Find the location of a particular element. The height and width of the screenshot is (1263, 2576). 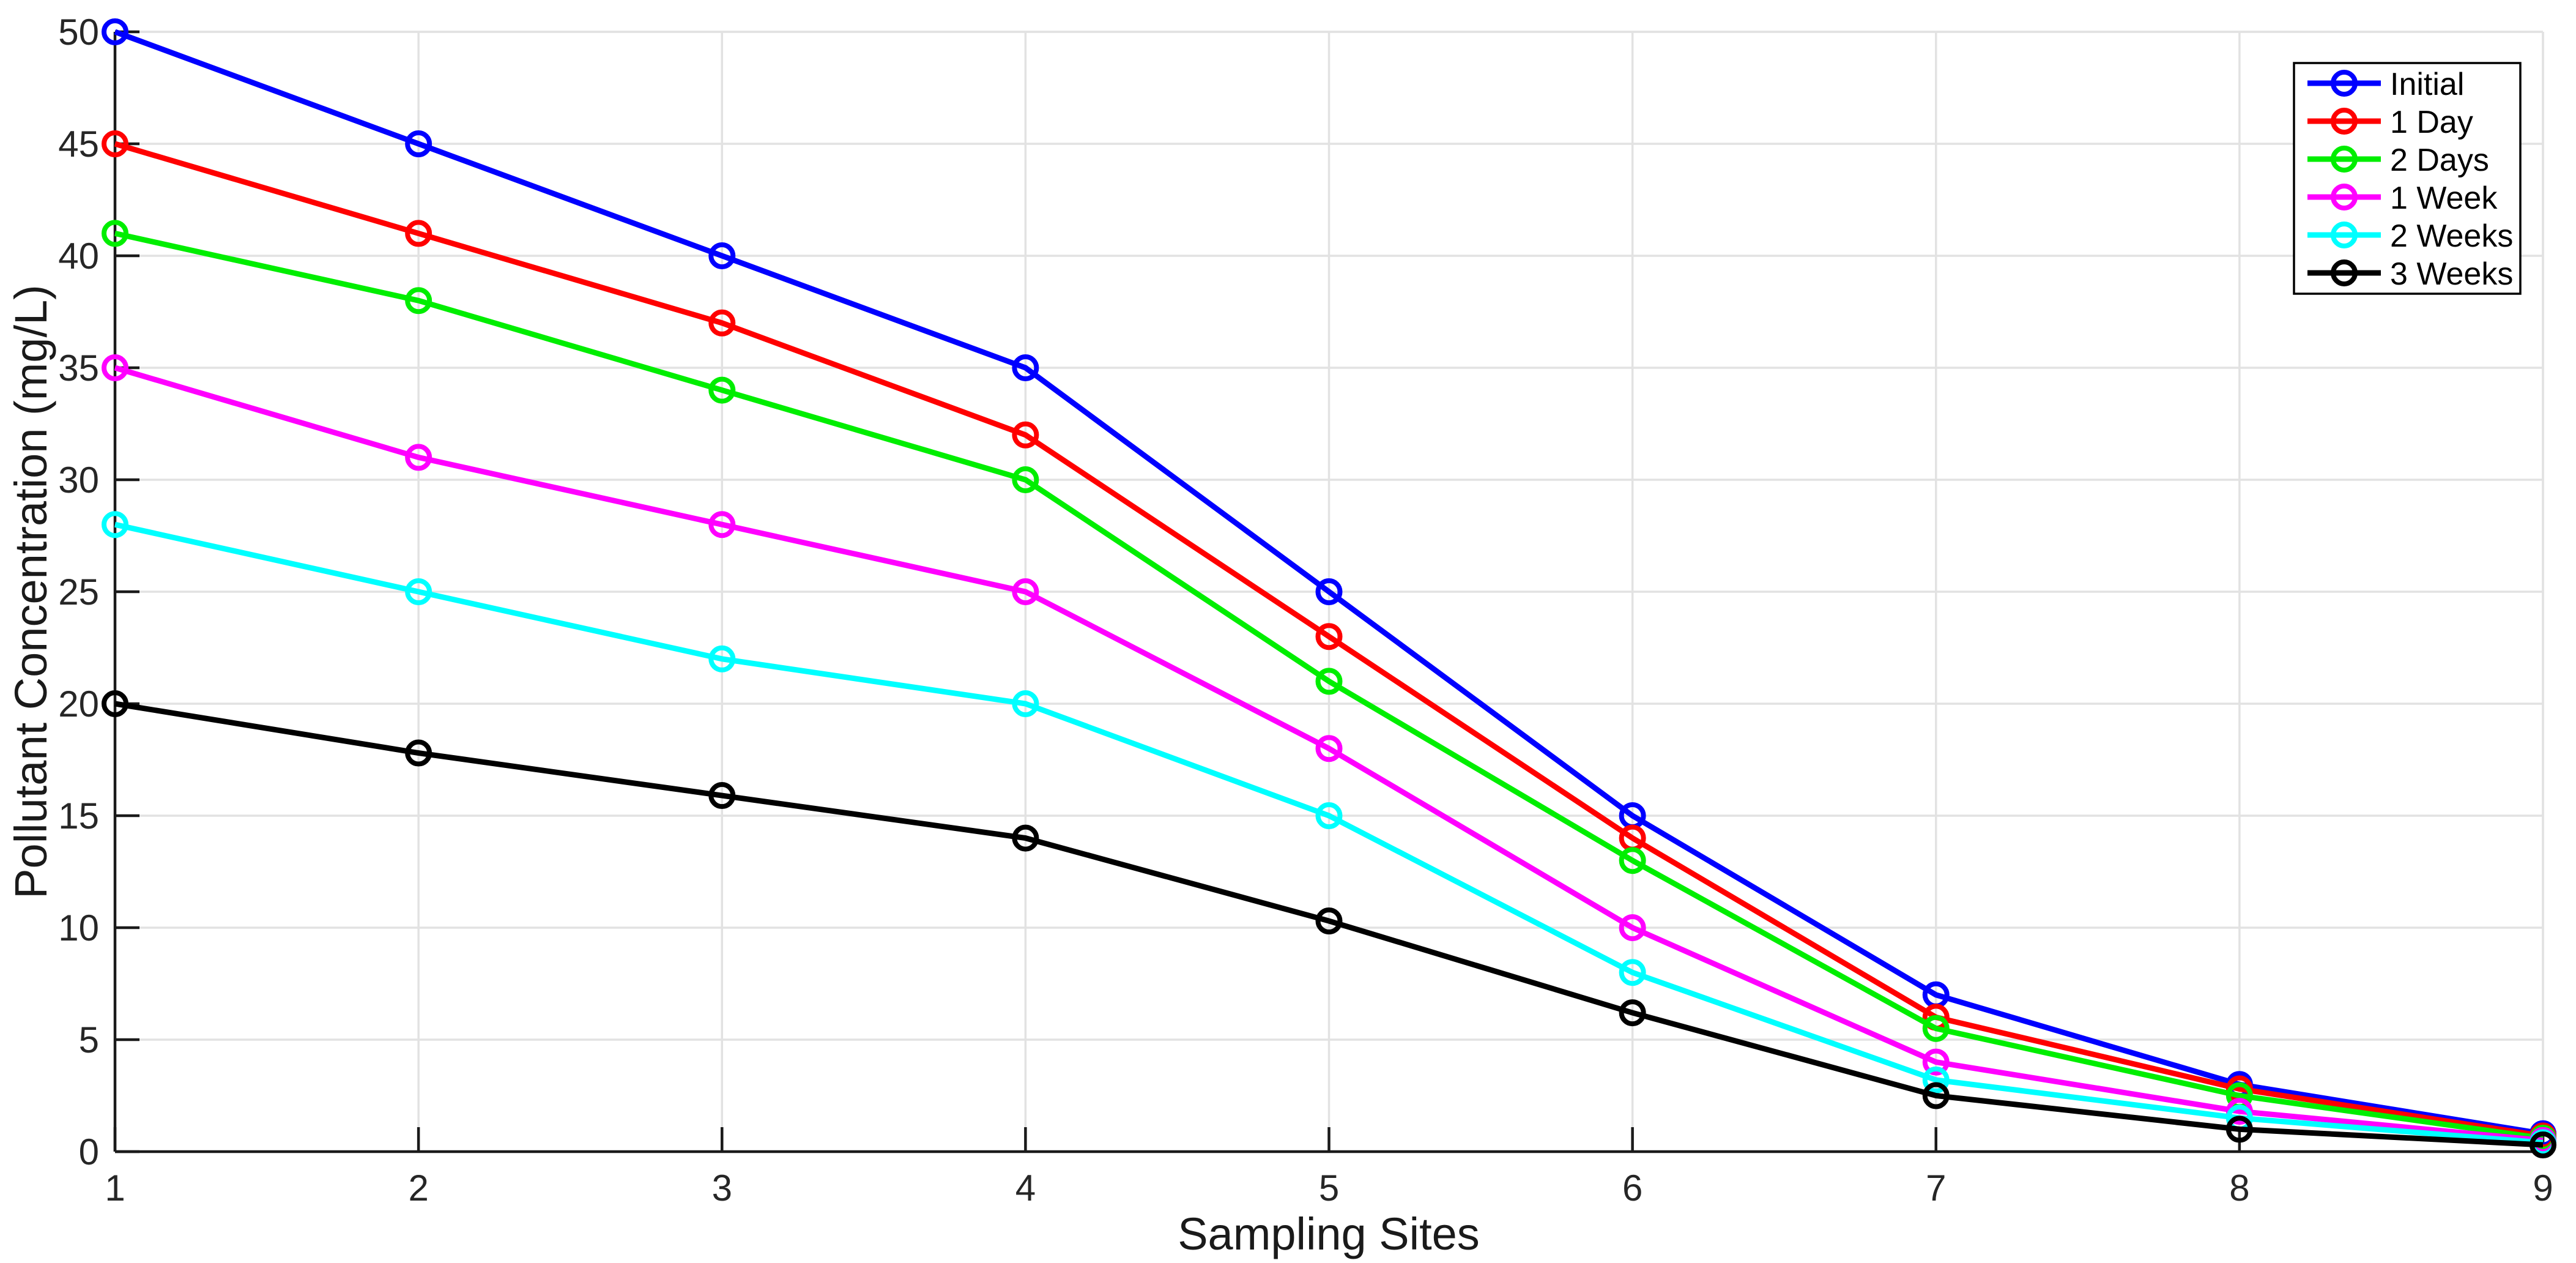

x-tick-label: 1 is located at coordinates (115, 1188).